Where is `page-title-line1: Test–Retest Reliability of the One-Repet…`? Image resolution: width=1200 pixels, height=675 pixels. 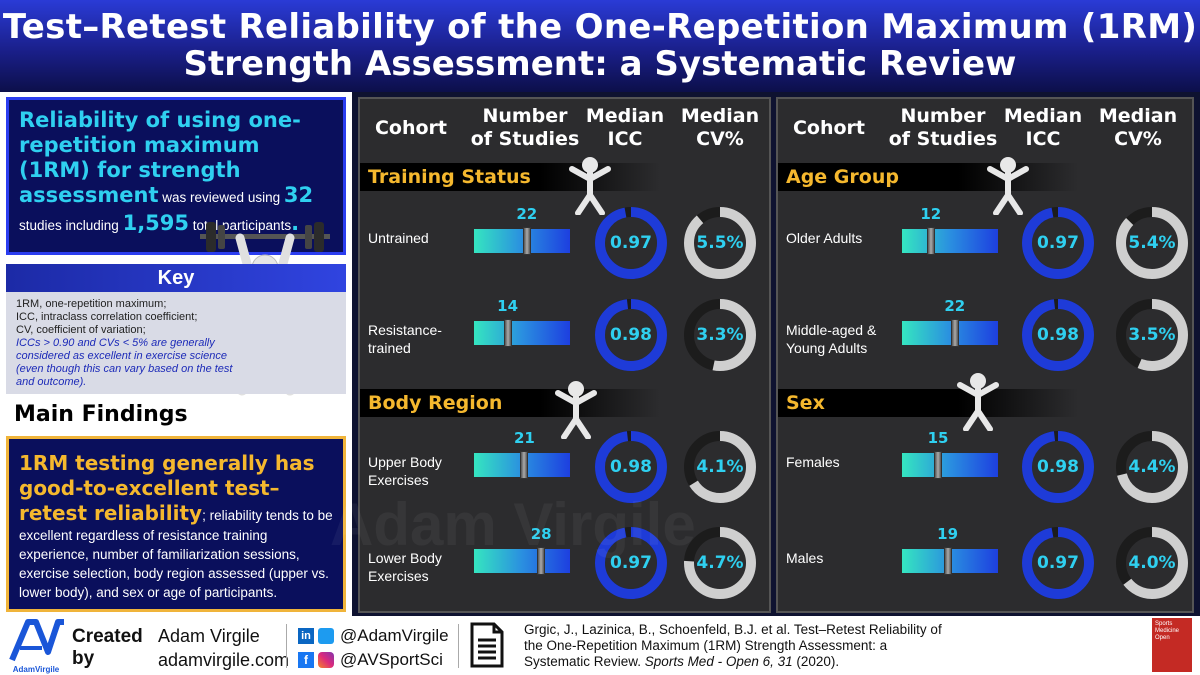 page-title-line1: Test–Retest Reliability of the One-Repet… is located at coordinates (600, 27).